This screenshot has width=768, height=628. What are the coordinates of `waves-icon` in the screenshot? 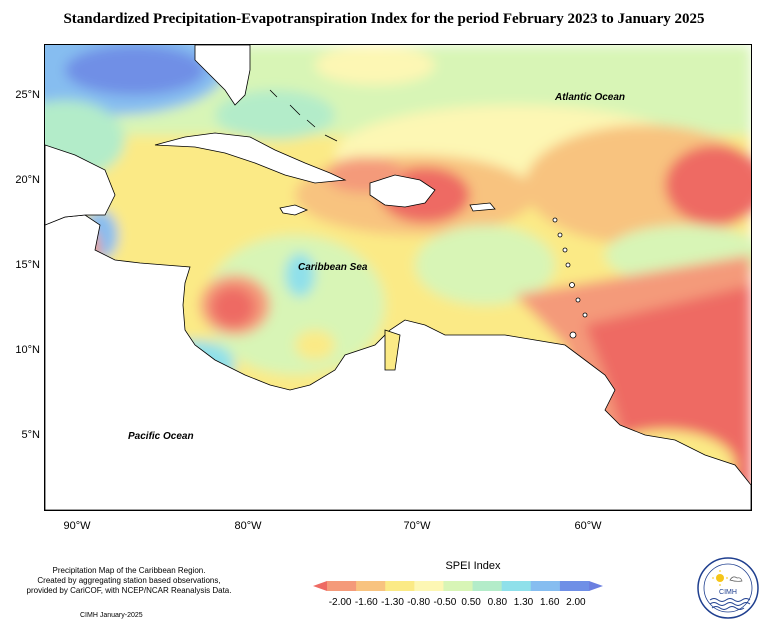 It's located at (730, 604).